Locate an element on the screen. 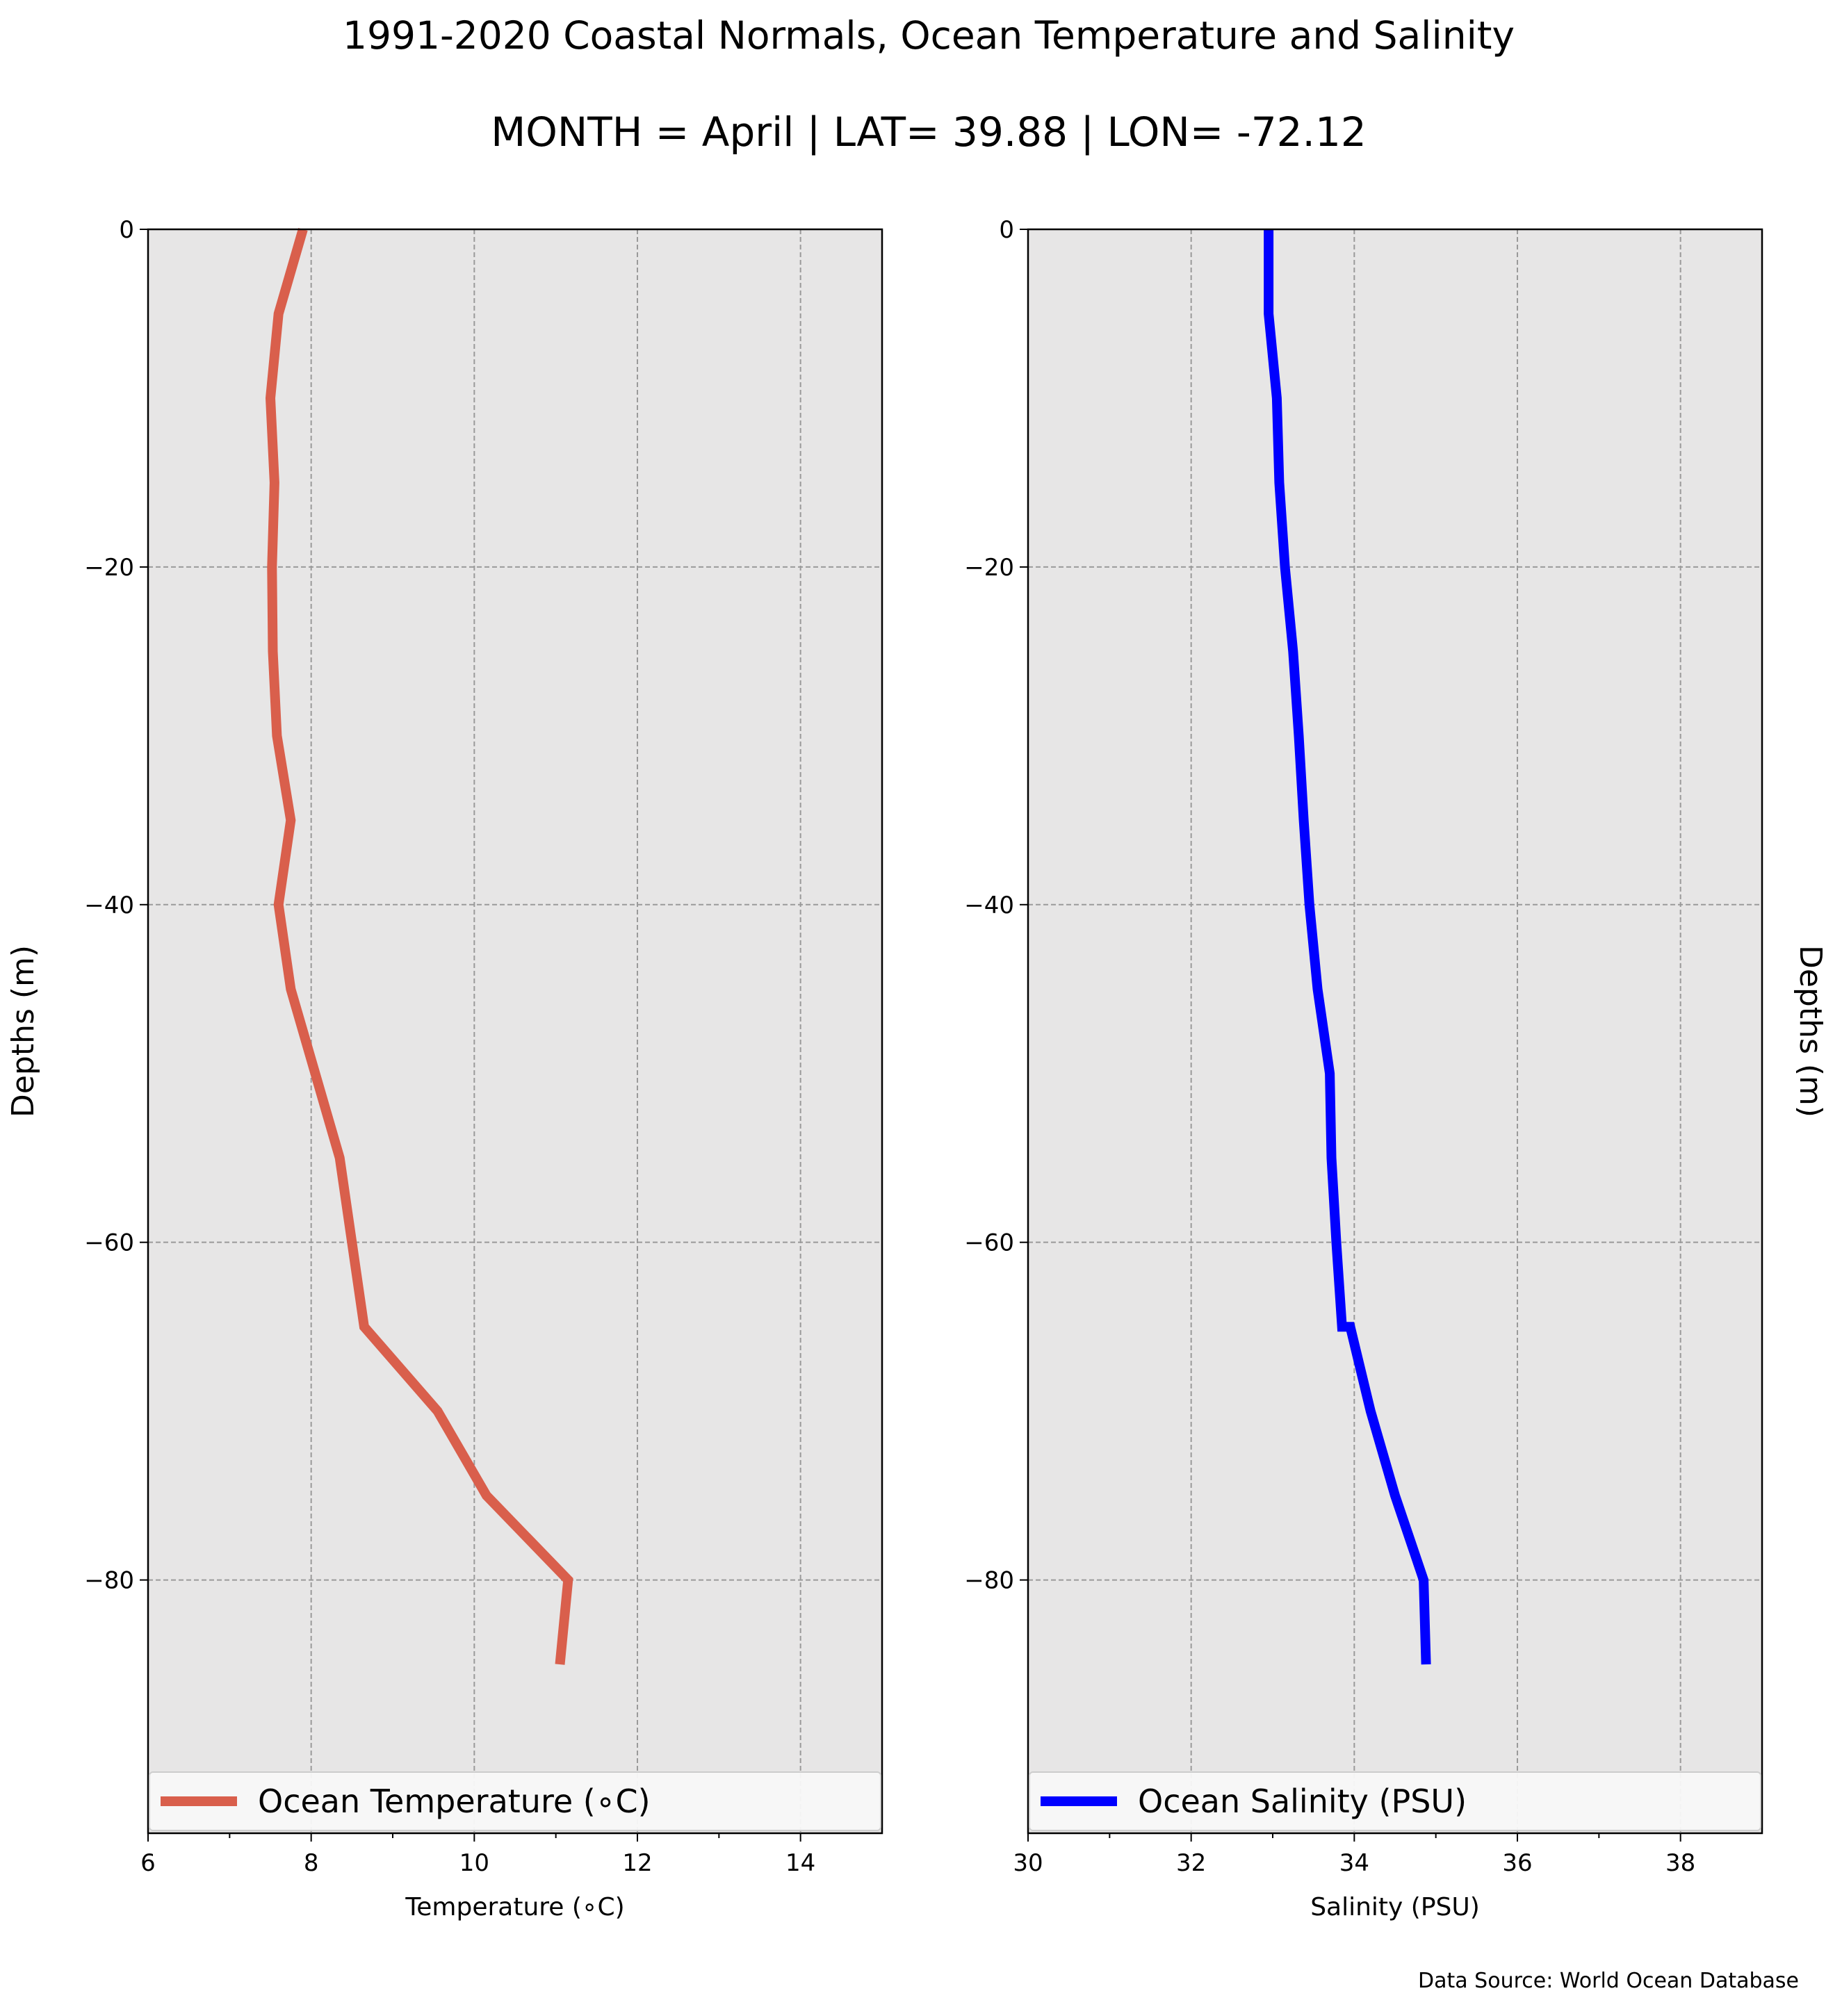  temperature-x-tick-label: 8 is located at coordinates (311, 1863).